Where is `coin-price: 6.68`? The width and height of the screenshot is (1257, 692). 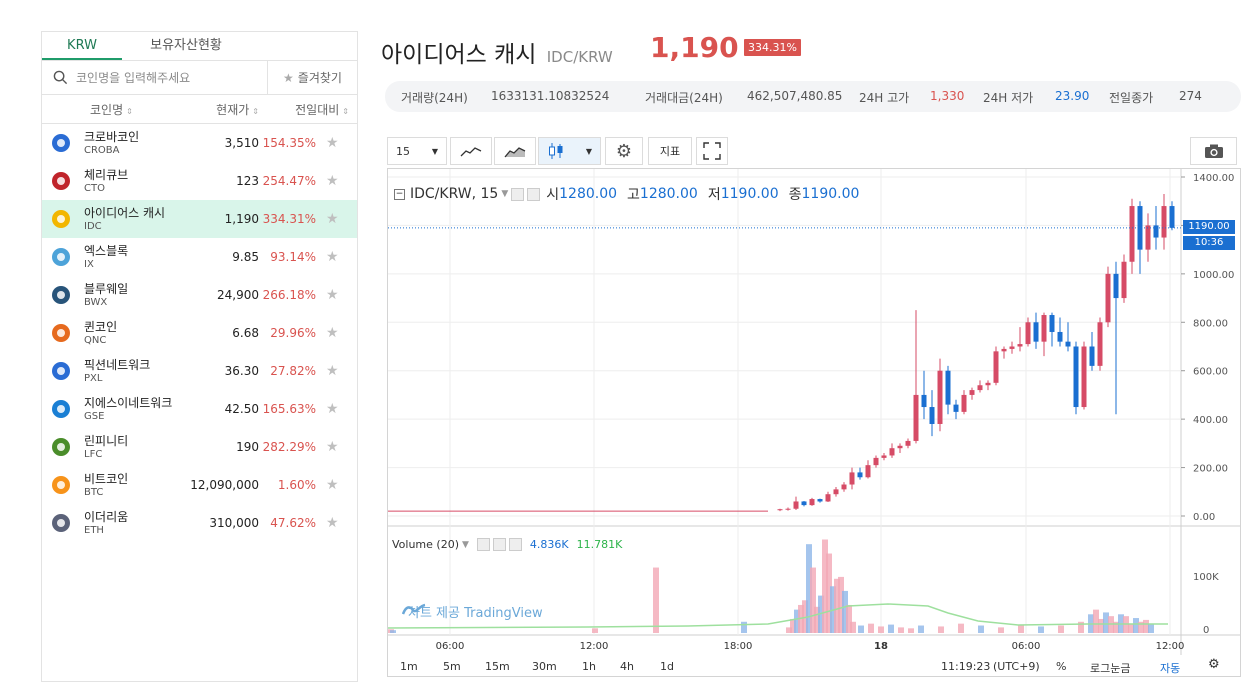
coin-price: 6.68 is located at coordinates (245, 333).